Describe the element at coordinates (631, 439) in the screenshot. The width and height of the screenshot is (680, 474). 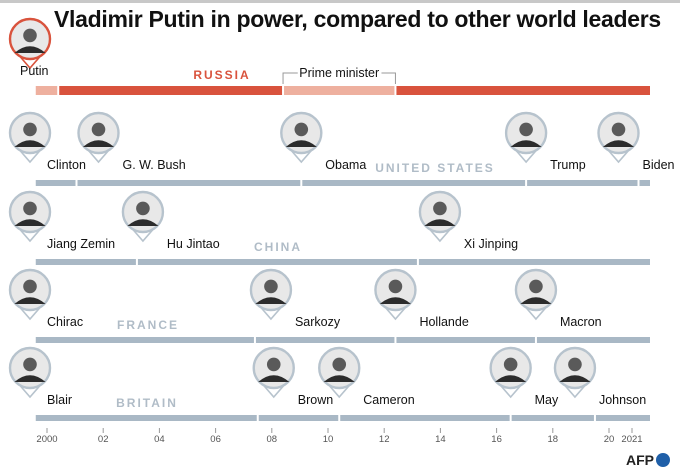
I see `x-tick-label: 2021` at that location.